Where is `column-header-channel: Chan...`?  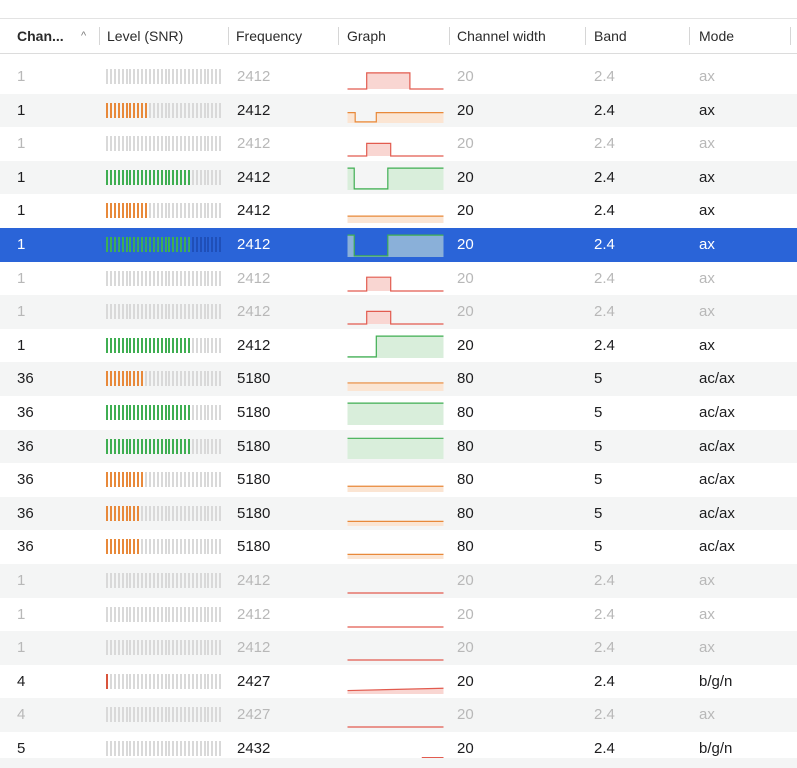 column-header-channel: Chan... is located at coordinates (40, 36).